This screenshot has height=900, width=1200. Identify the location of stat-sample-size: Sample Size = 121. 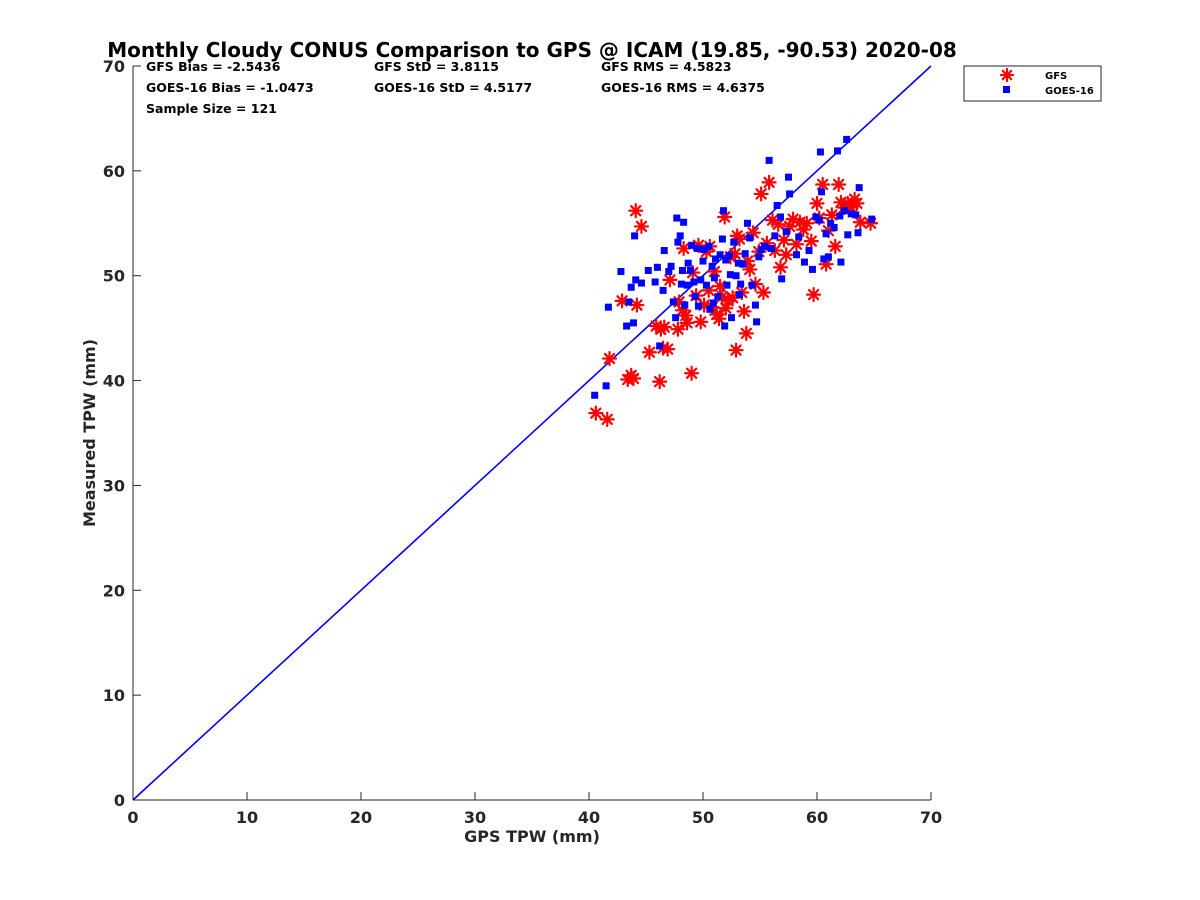
(211, 108).